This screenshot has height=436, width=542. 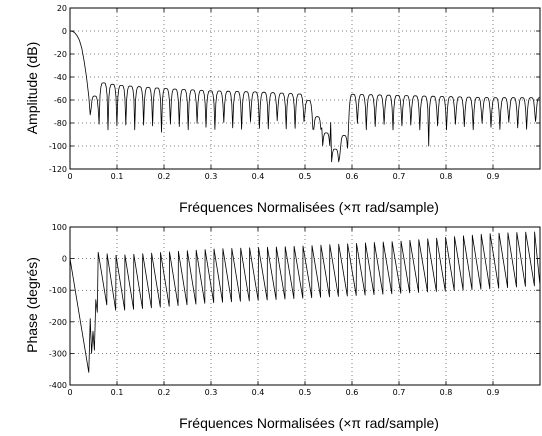 I want to click on phase-ytick-label: -200, so click(x=58, y=322).